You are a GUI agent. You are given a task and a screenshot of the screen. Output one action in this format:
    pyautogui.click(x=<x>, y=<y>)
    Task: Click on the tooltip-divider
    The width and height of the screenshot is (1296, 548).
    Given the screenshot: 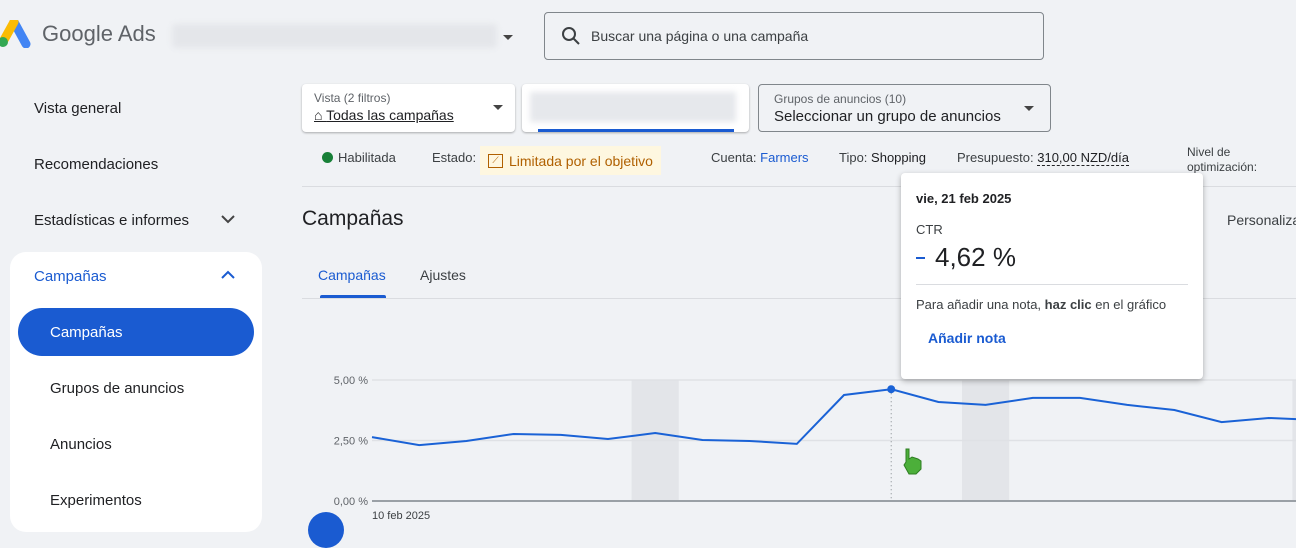 What is the action you would take?
    pyautogui.click(x=1052, y=284)
    